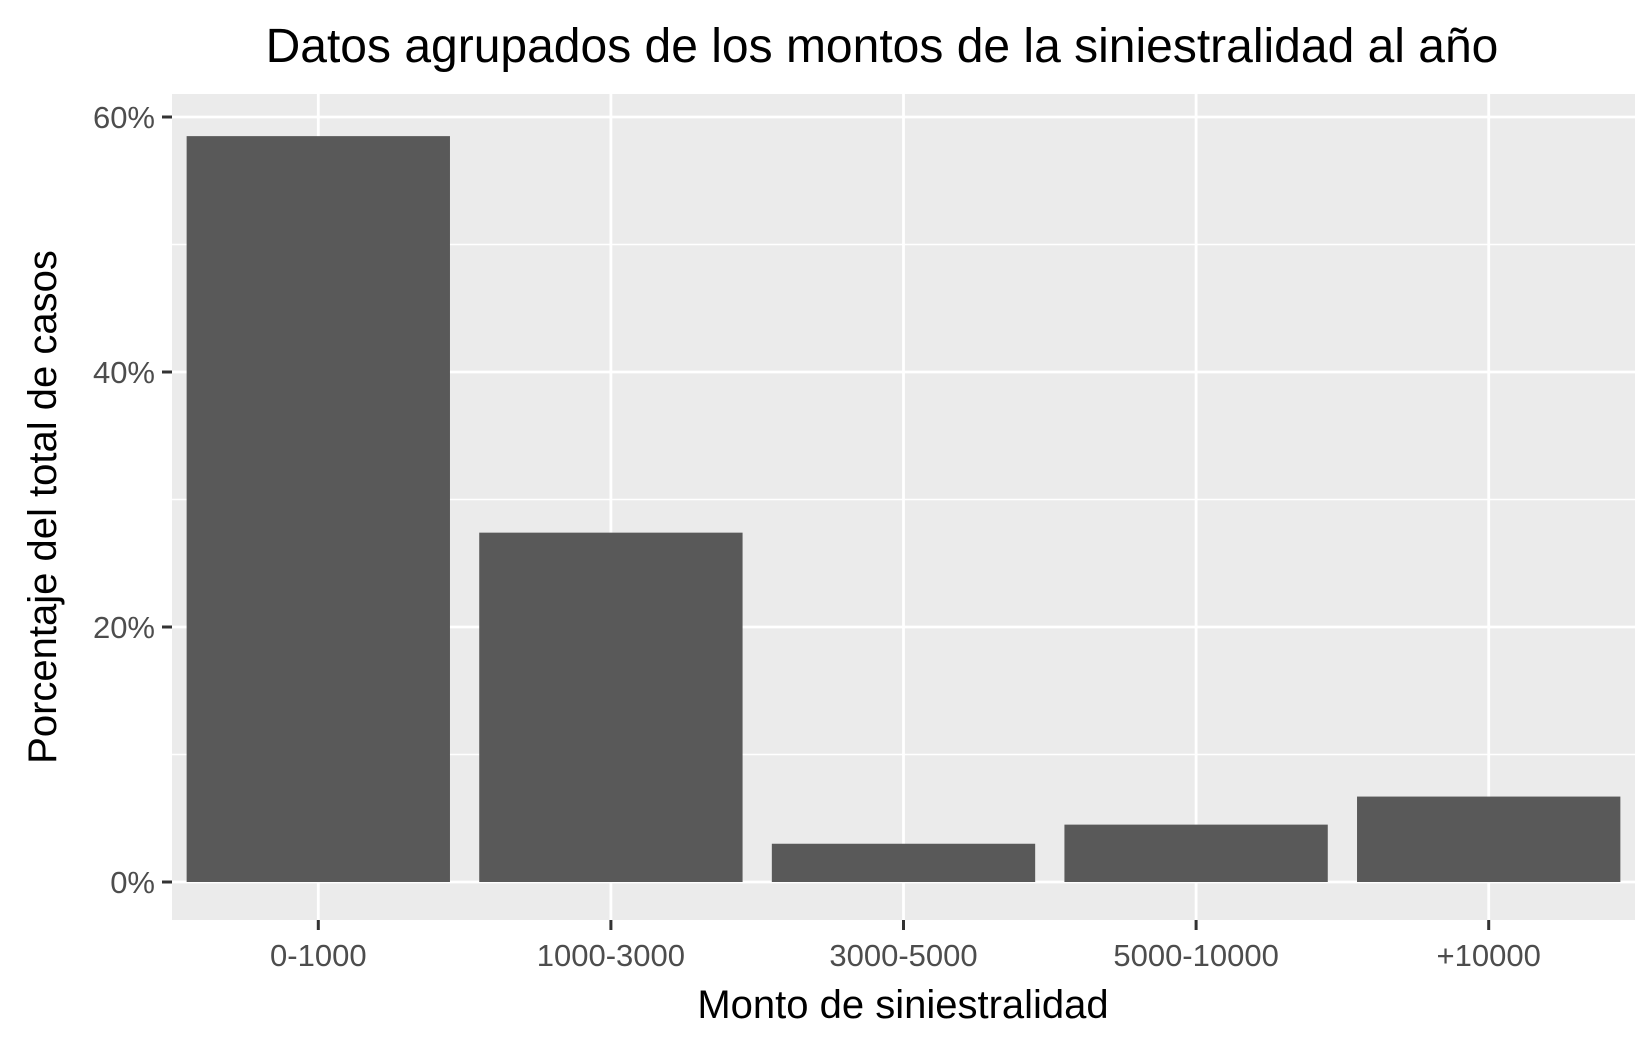  Describe the element at coordinates (611, 955) in the screenshot. I see `x-tick-label: 1000-3000` at that location.